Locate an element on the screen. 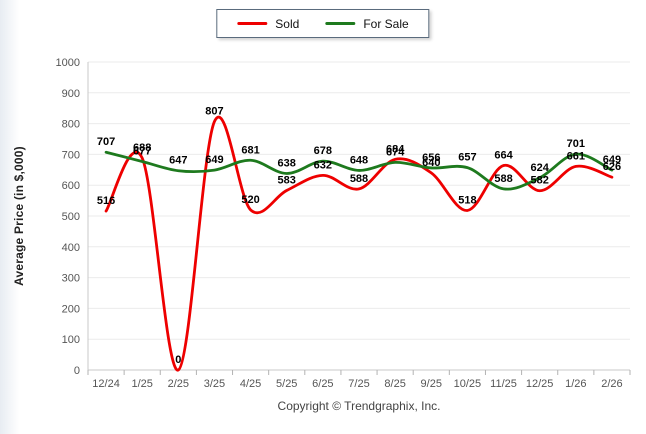  y-tick-label: 100 is located at coordinates (71, 340).